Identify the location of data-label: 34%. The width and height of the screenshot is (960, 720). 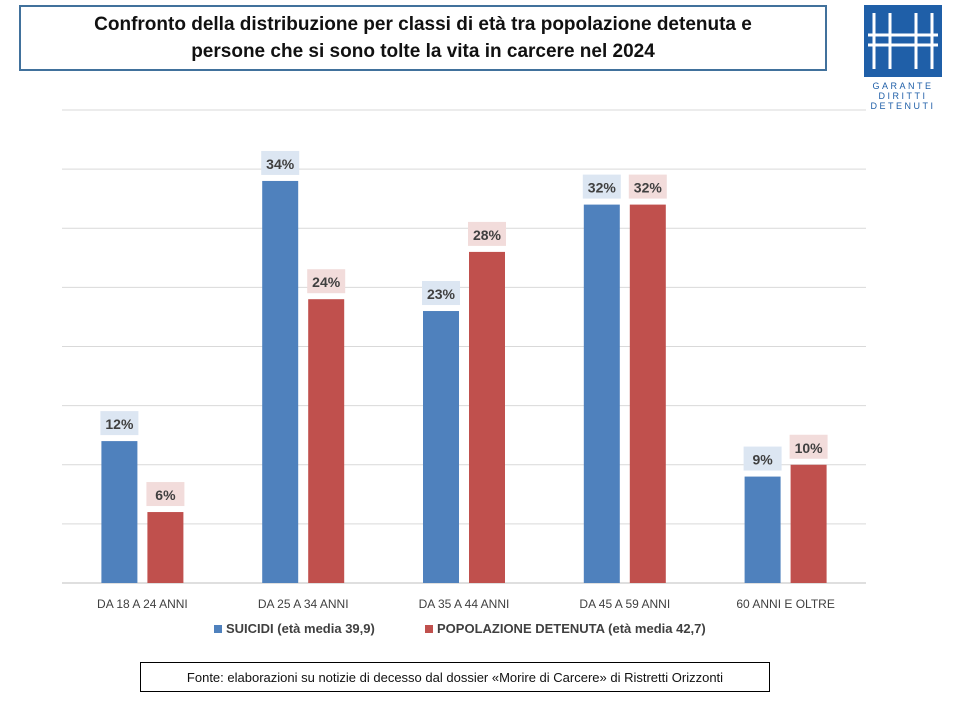
(280, 164).